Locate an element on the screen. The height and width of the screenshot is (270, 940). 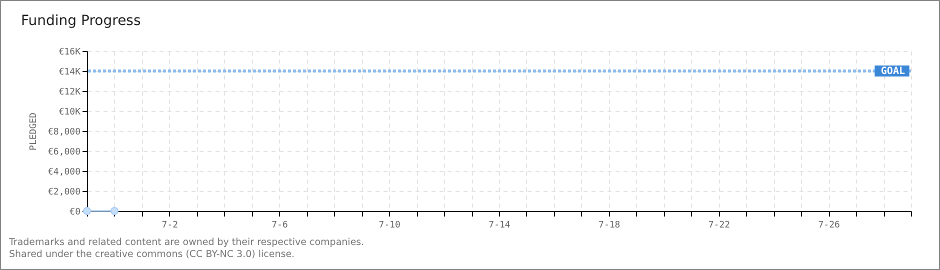
y-axis-title: PLEDGED is located at coordinates (33, 131).